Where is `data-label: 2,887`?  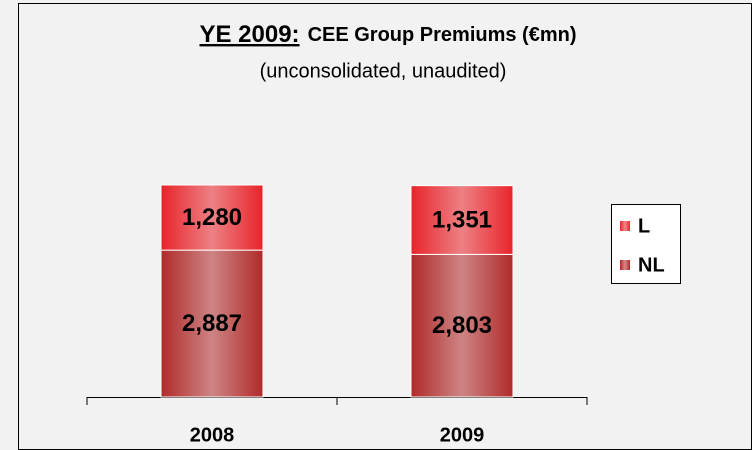 data-label: 2,887 is located at coordinates (212, 323).